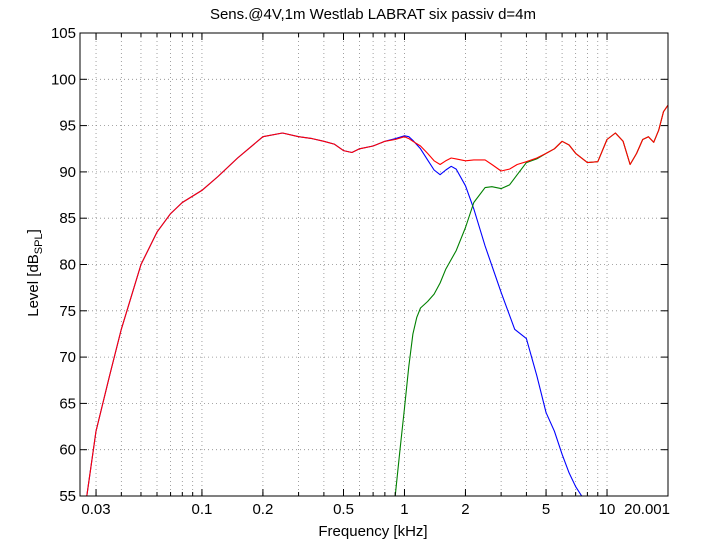 Image resolution: width=713 pixels, height=545 pixels. I want to click on x-tick-label: 0.03, so click(95, 509).